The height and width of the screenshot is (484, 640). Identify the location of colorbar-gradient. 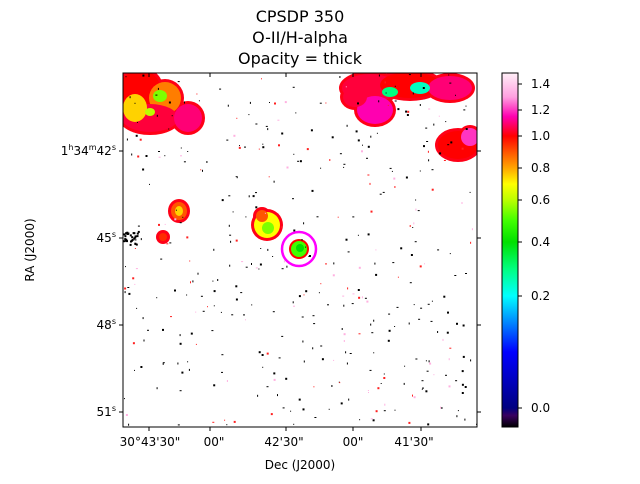
(510, 250).